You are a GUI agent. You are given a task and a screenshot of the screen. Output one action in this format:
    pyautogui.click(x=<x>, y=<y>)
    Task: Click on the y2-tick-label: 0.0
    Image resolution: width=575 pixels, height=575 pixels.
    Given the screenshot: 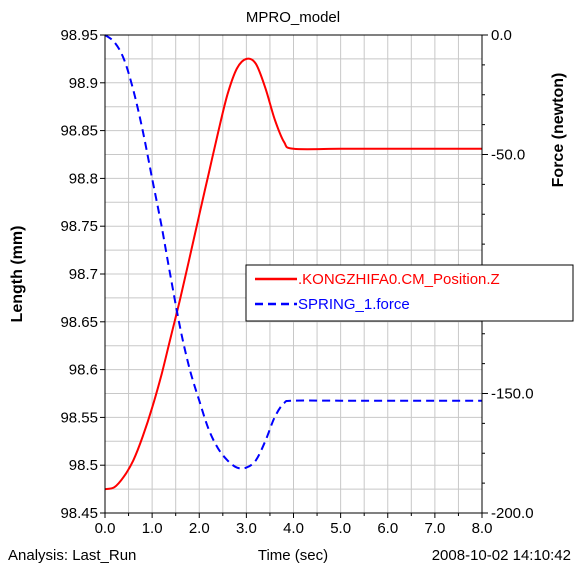 What is the action you would take?
    pyautogui.click(x=501, y=35)
    